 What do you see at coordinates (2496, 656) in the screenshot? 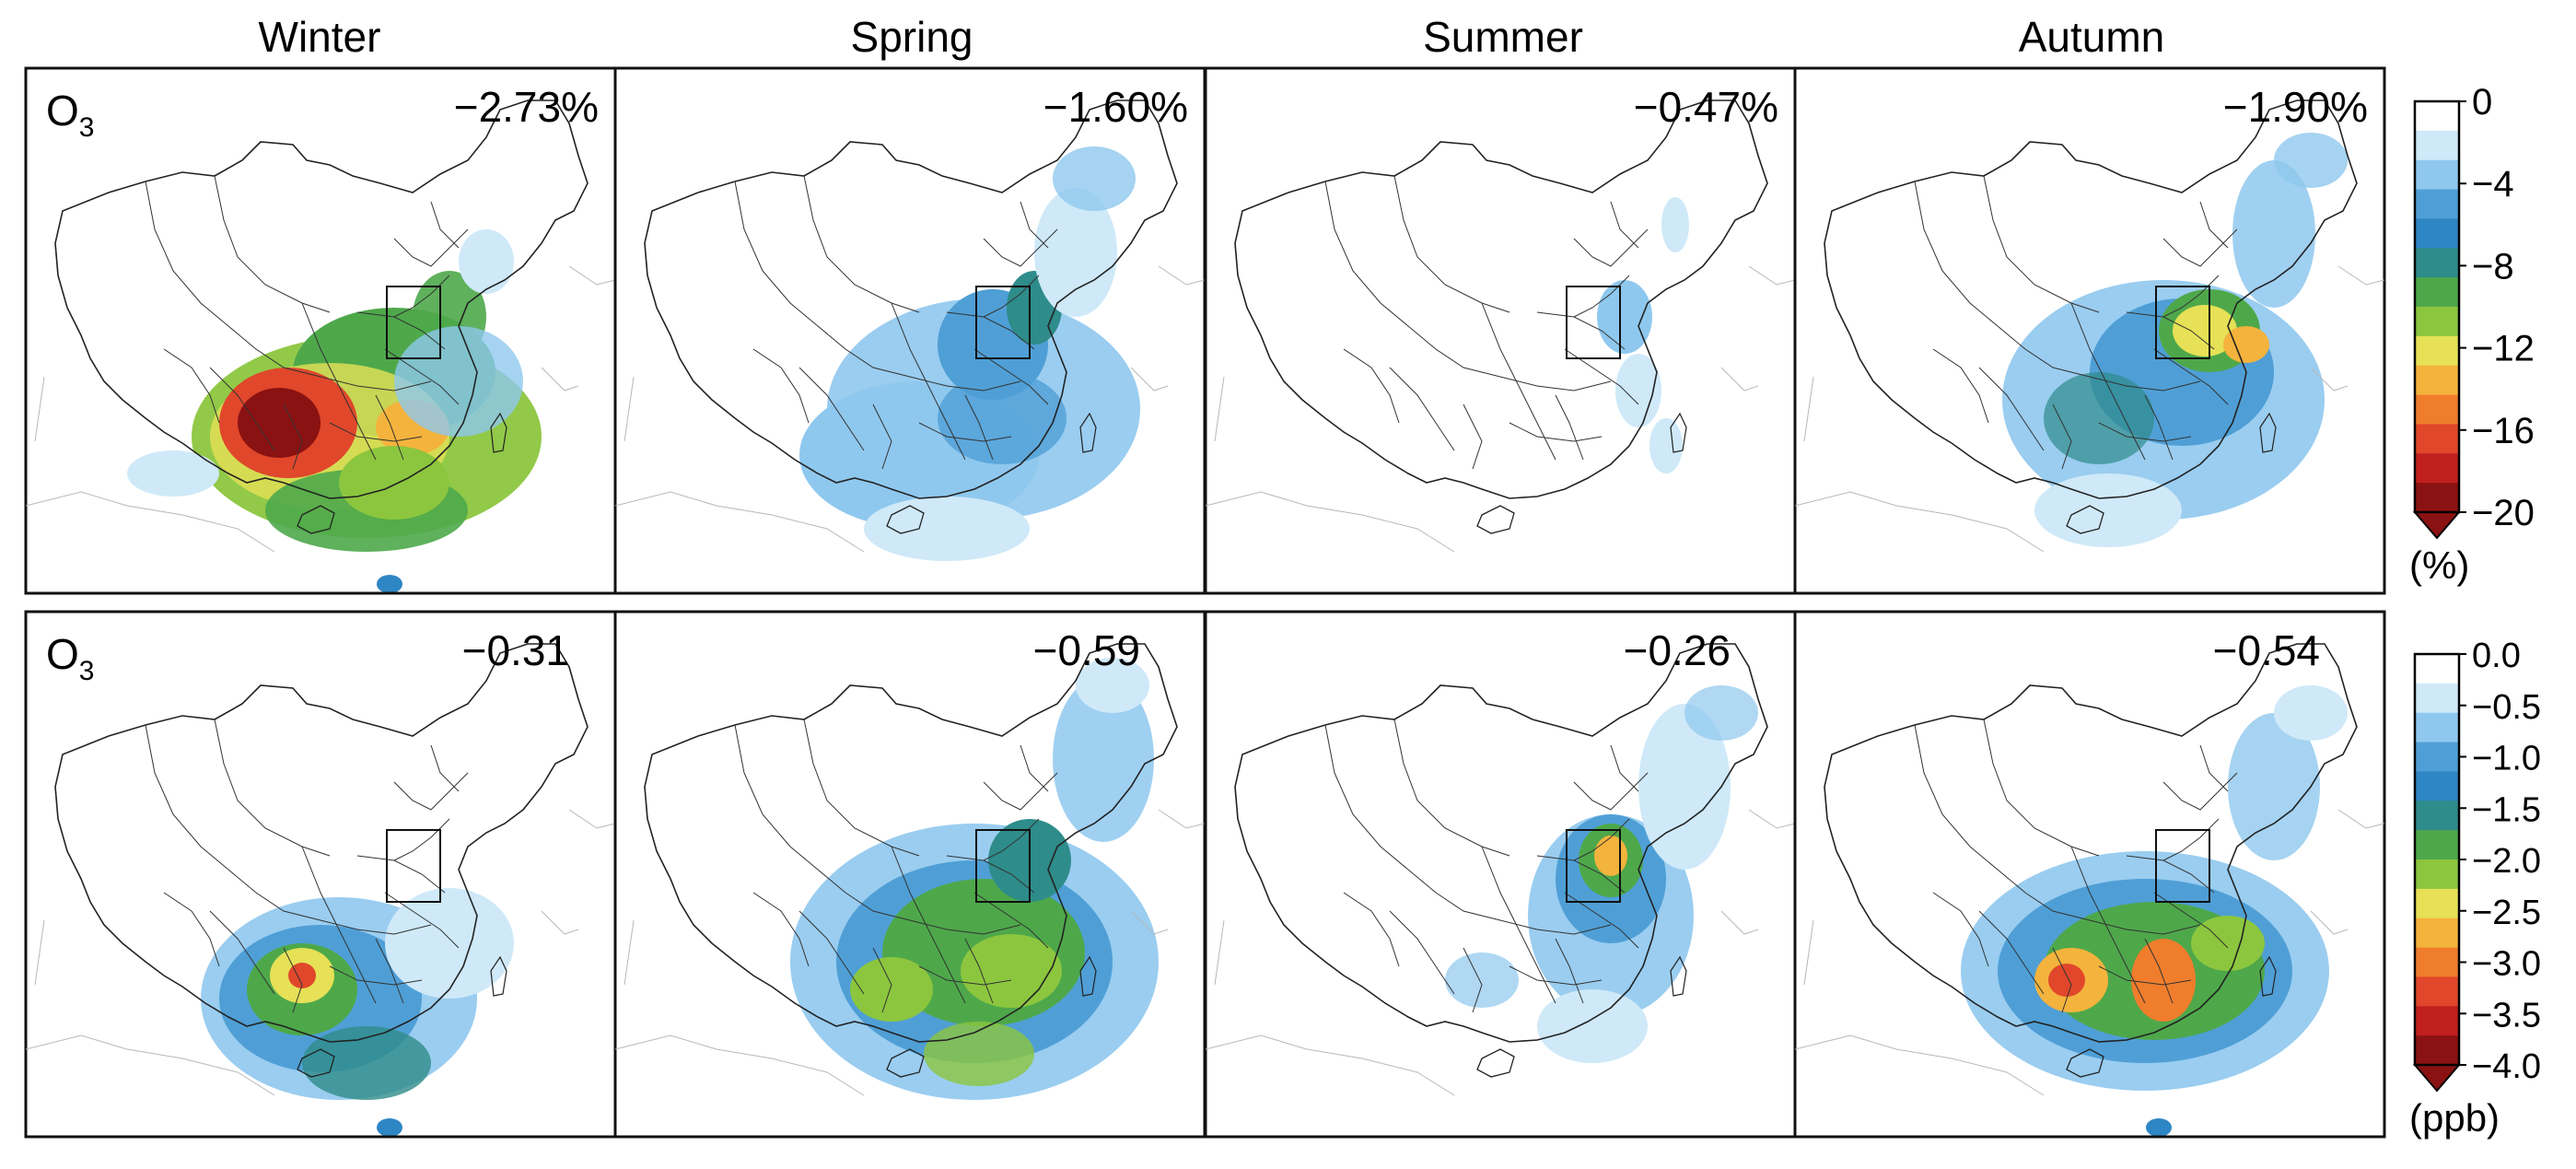
I see `colorbar-tick-label: 0.0` at bounding box center [2496, 656].